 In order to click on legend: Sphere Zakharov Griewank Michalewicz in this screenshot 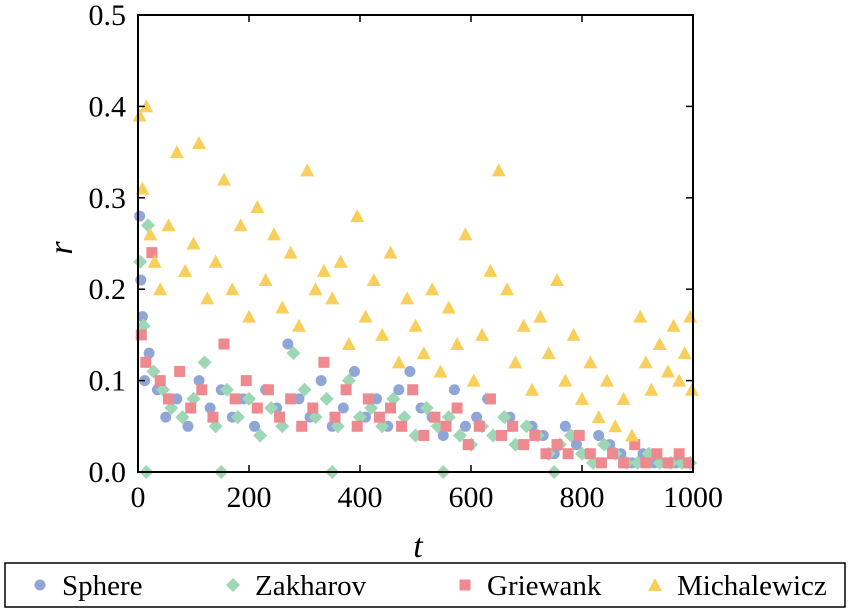, I will do `click(425, 585)`.